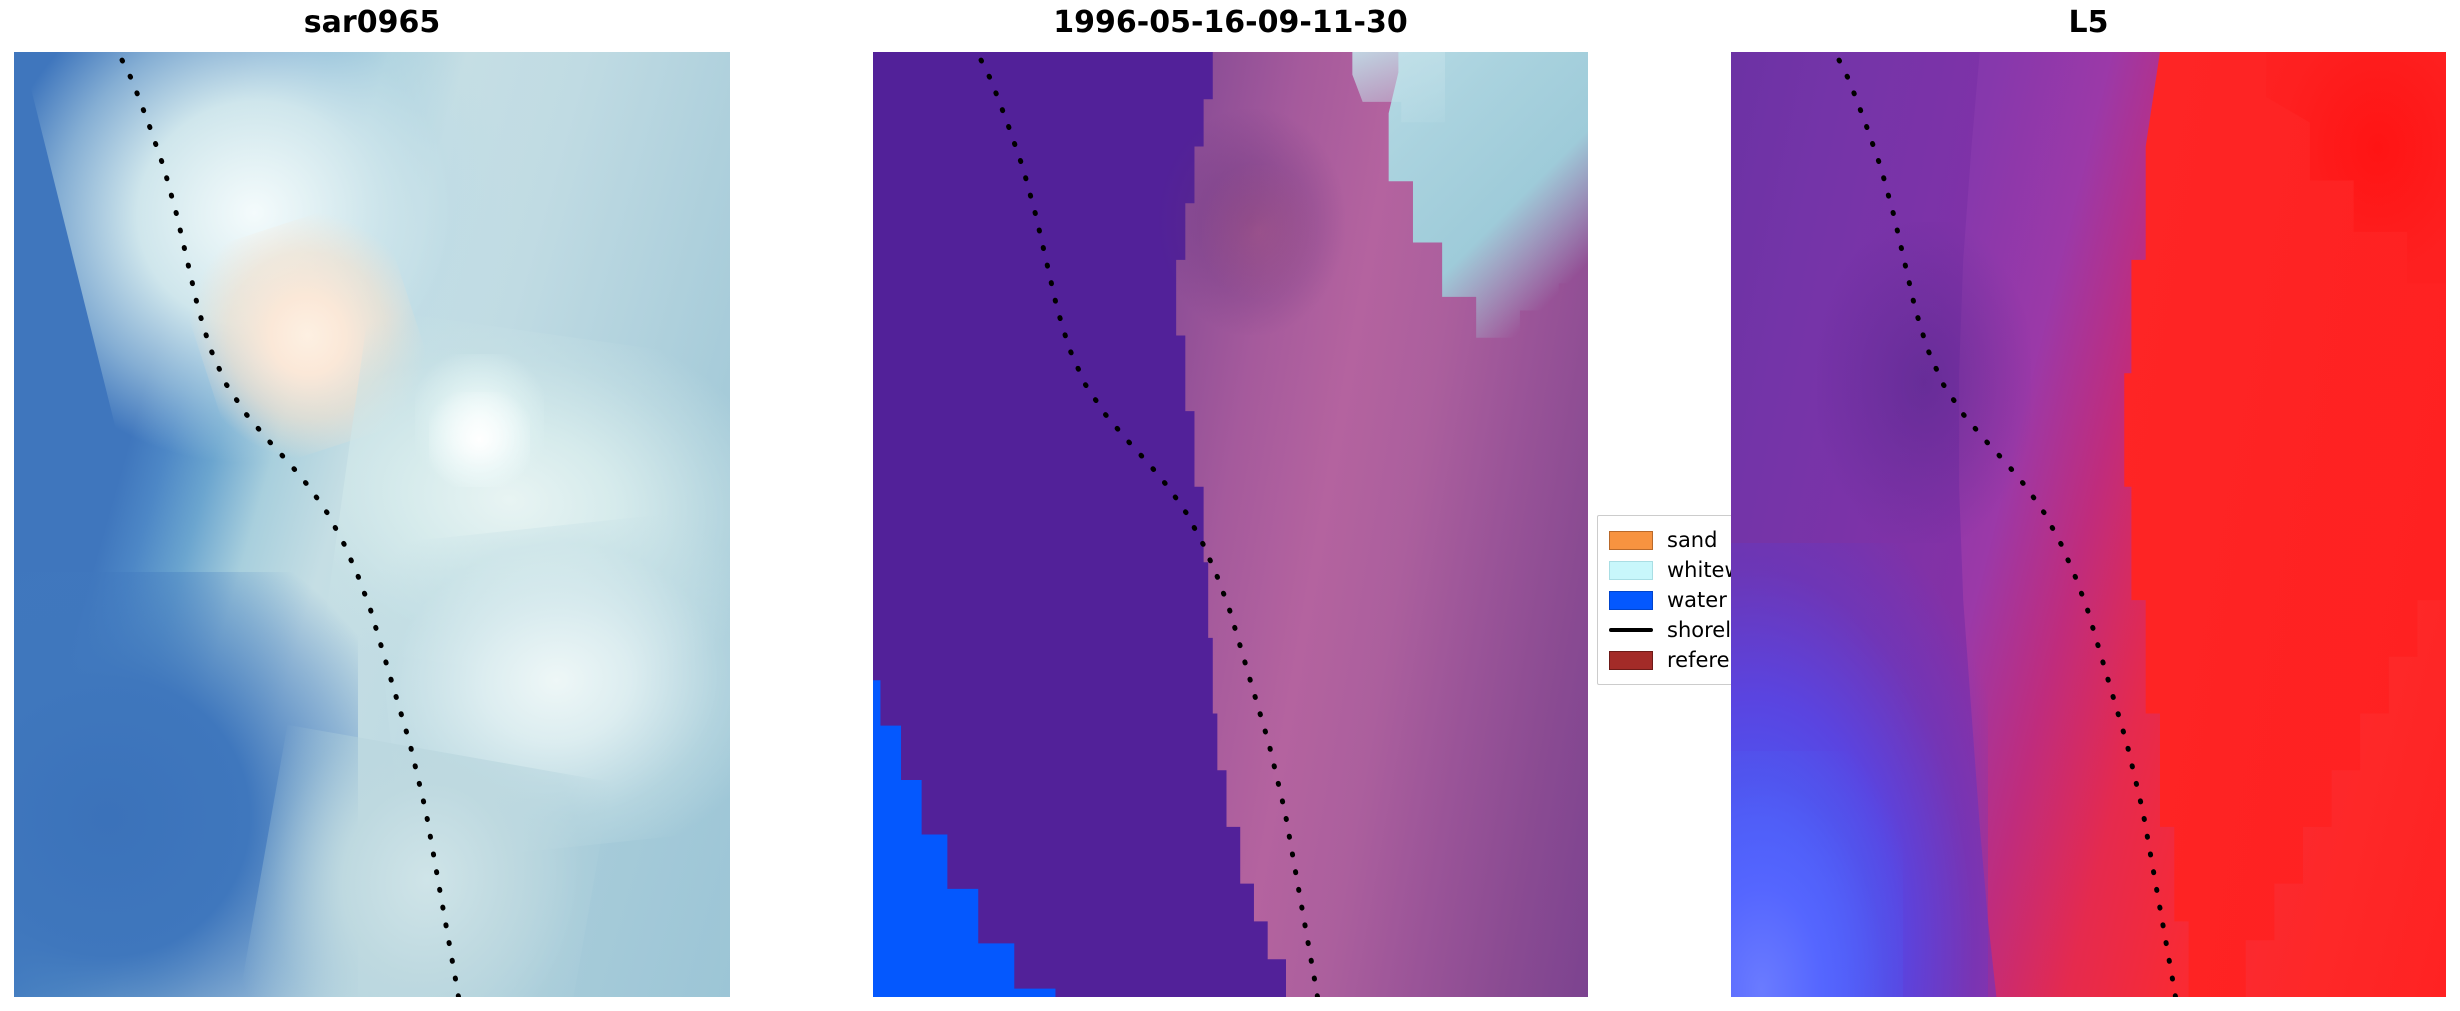  Describe the element at coordinates (1631, 540) in the screenshot. I see `legend-swatch-sand-icon` at that location.